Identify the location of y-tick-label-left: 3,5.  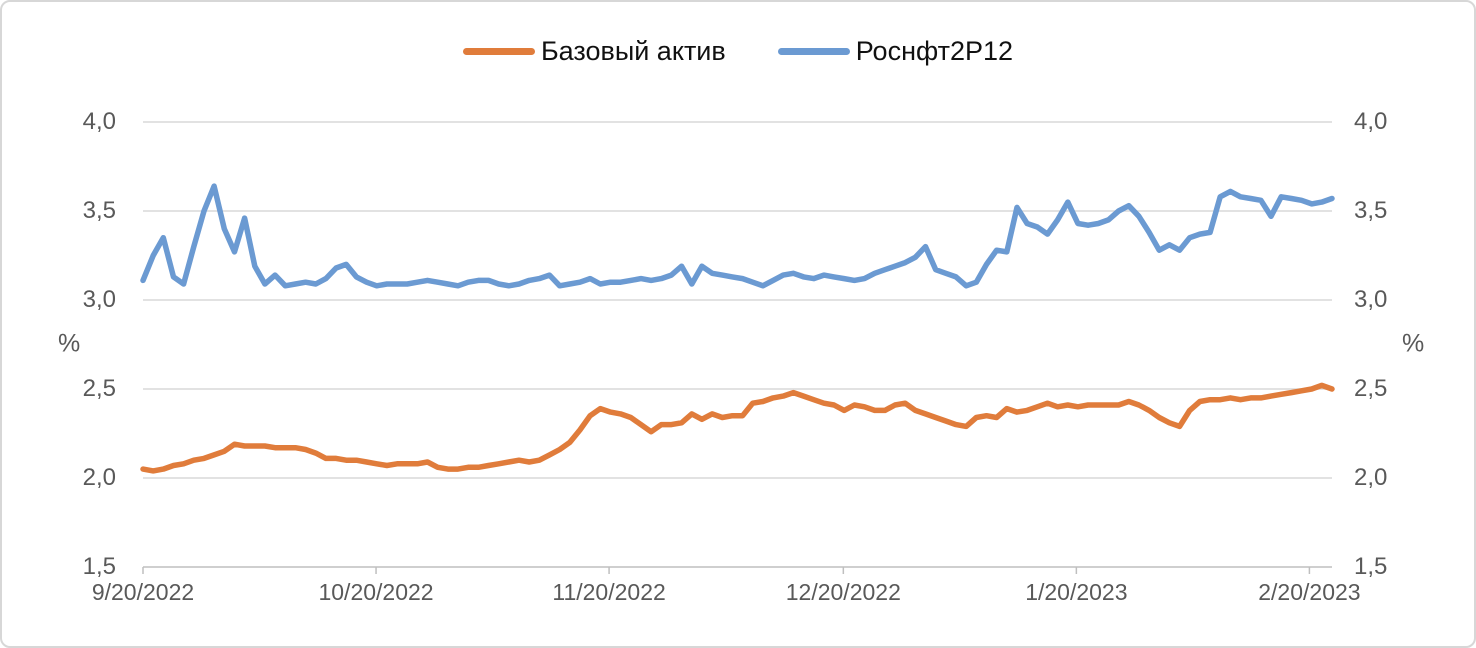
(99, 210).